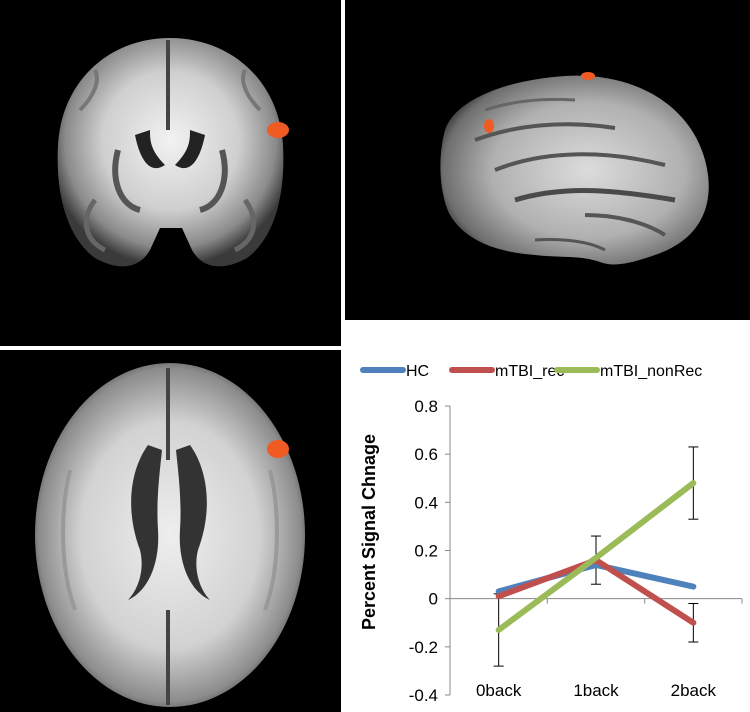 This screenshot has height=712, width=750. Describe the element at coordinates (499, 690) in the screenshot. I see `x-tick-label: 0back` at that location.